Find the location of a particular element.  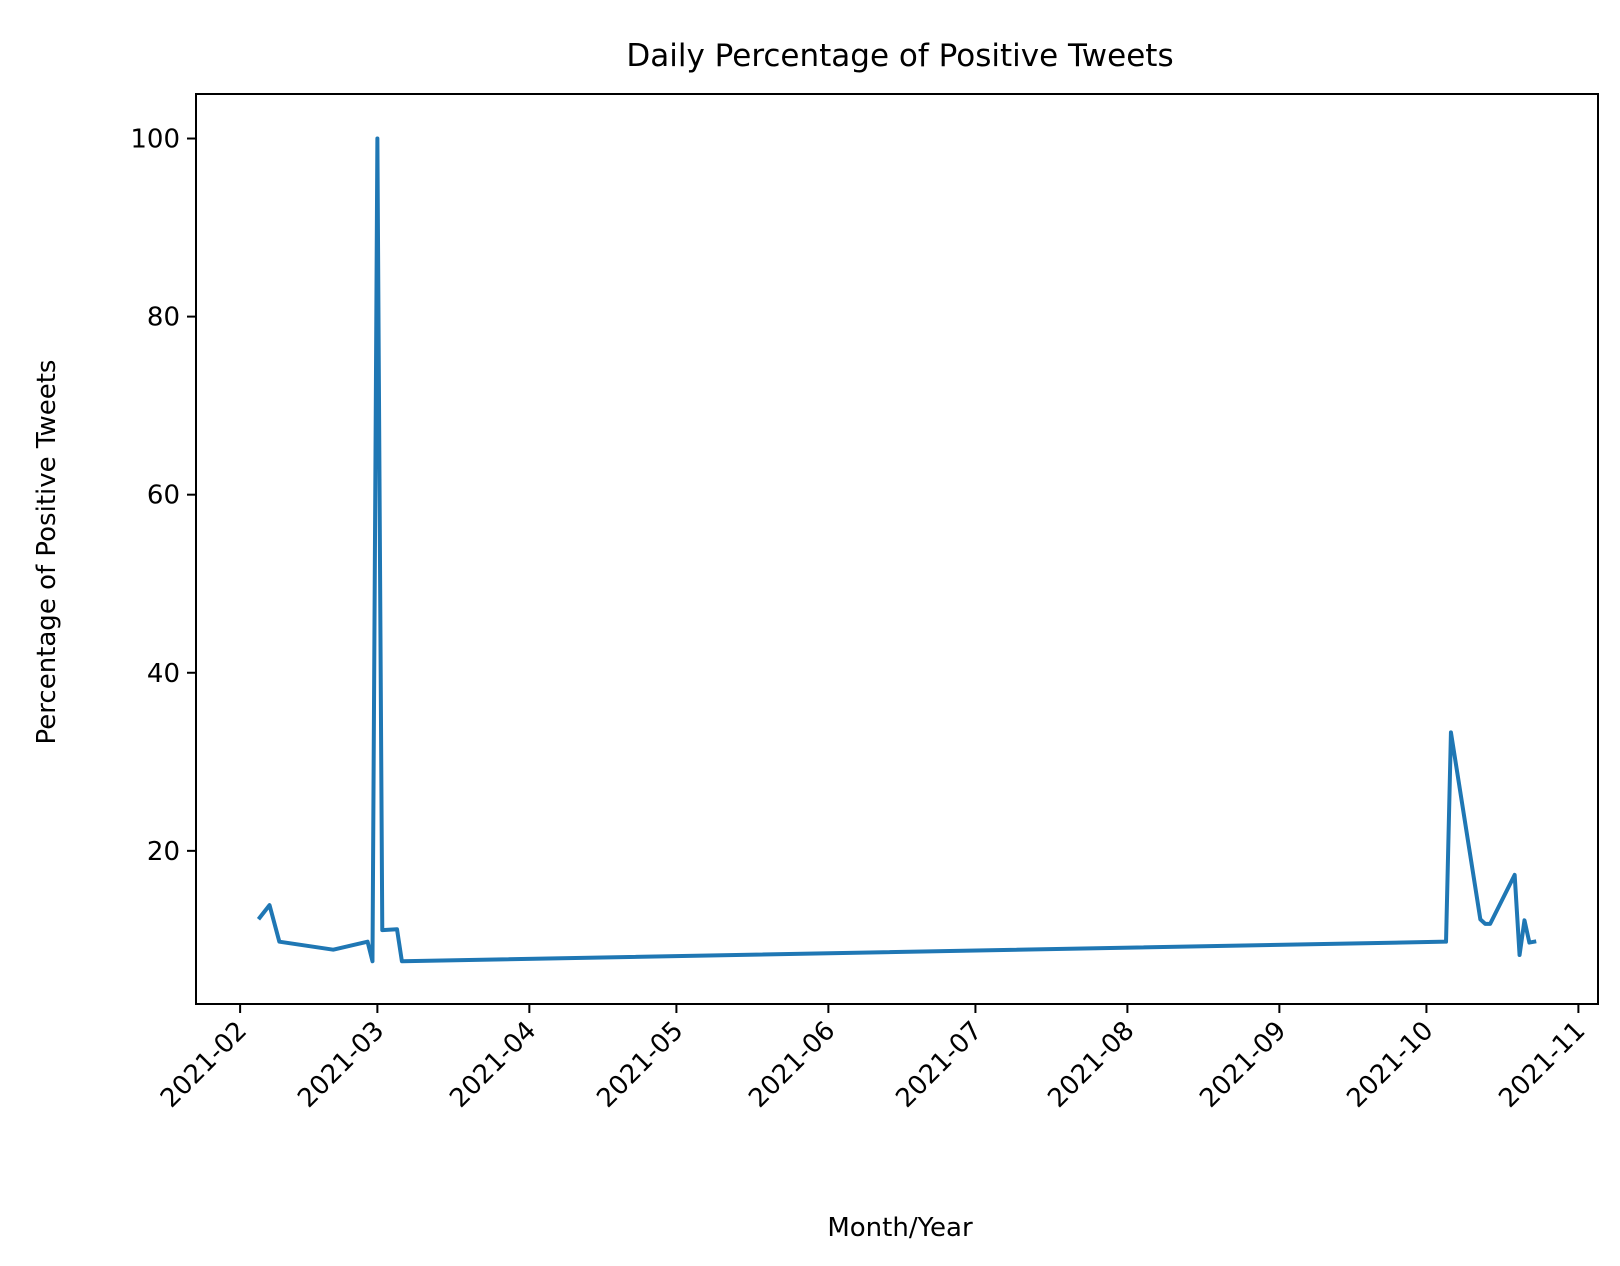

x-tick-label: 2021-10 is located at coordinates (1390, 1065).